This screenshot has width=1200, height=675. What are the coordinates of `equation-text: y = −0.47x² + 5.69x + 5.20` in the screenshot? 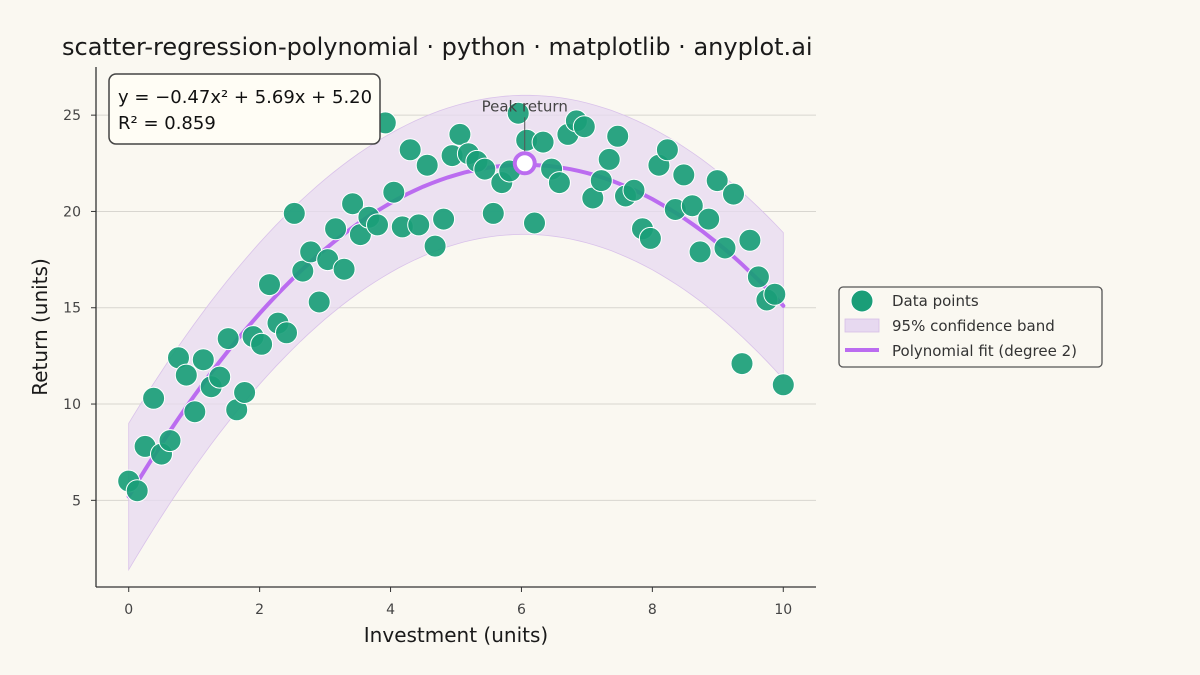 It's located at (245, 97).